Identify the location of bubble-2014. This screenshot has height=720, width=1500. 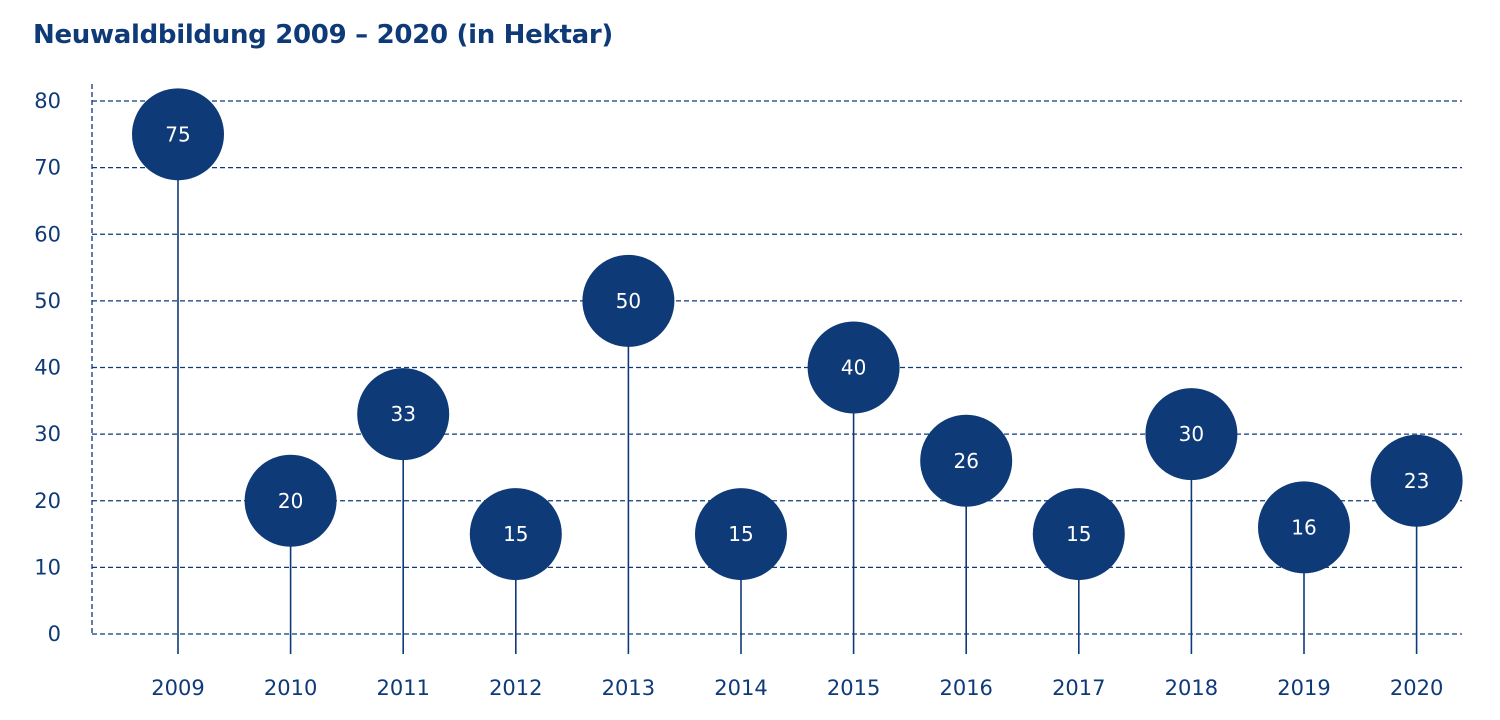
(741, 534).